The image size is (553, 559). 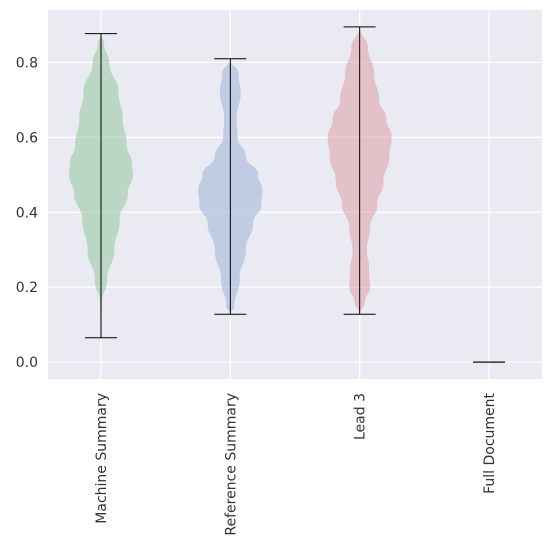 What do you see at coordinates (490, 442) in the screenshot?
I see `x-tick-label: Full Document` at bounding box center [490, 442].